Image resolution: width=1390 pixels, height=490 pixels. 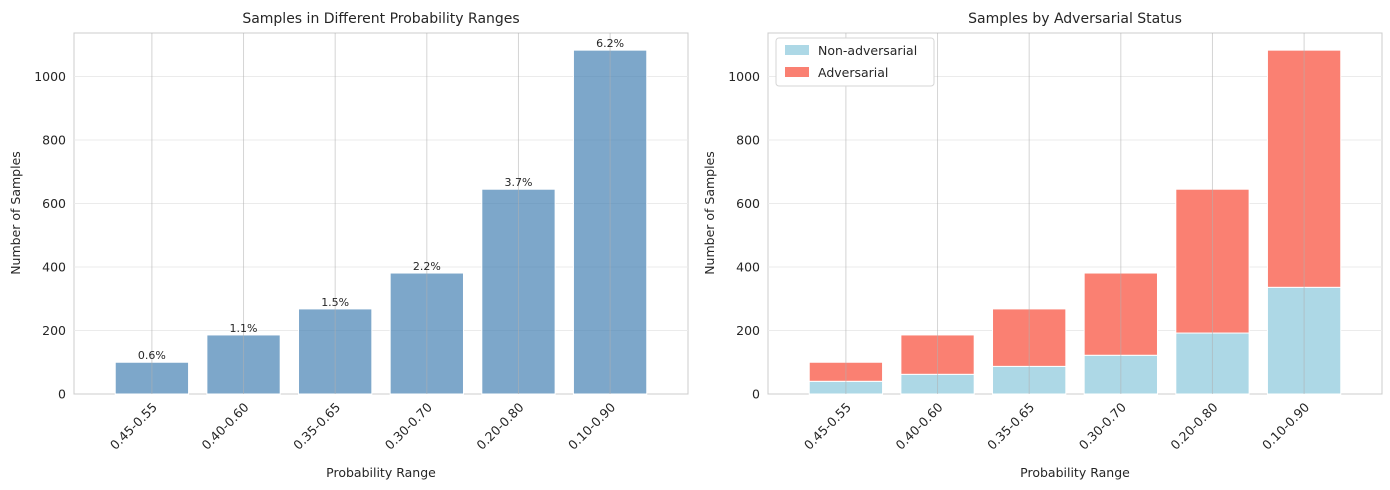 What do you see at coordinates (244, 328) in the screenshot?
I see `data-label: 1.1%` at bounding box center [244, 328].